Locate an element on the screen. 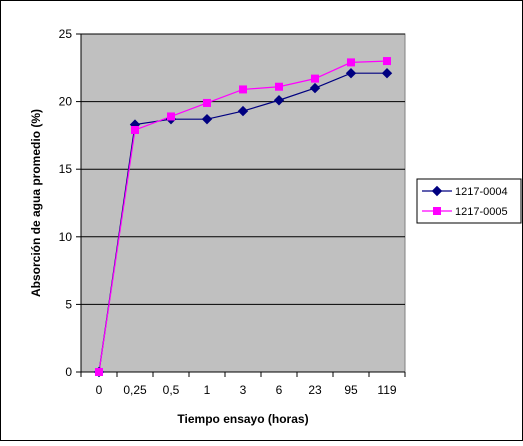 Image resolution: width=523 pixels, height=446 pixels. y-tick-label: 15 is located at coordinates (66, 169).